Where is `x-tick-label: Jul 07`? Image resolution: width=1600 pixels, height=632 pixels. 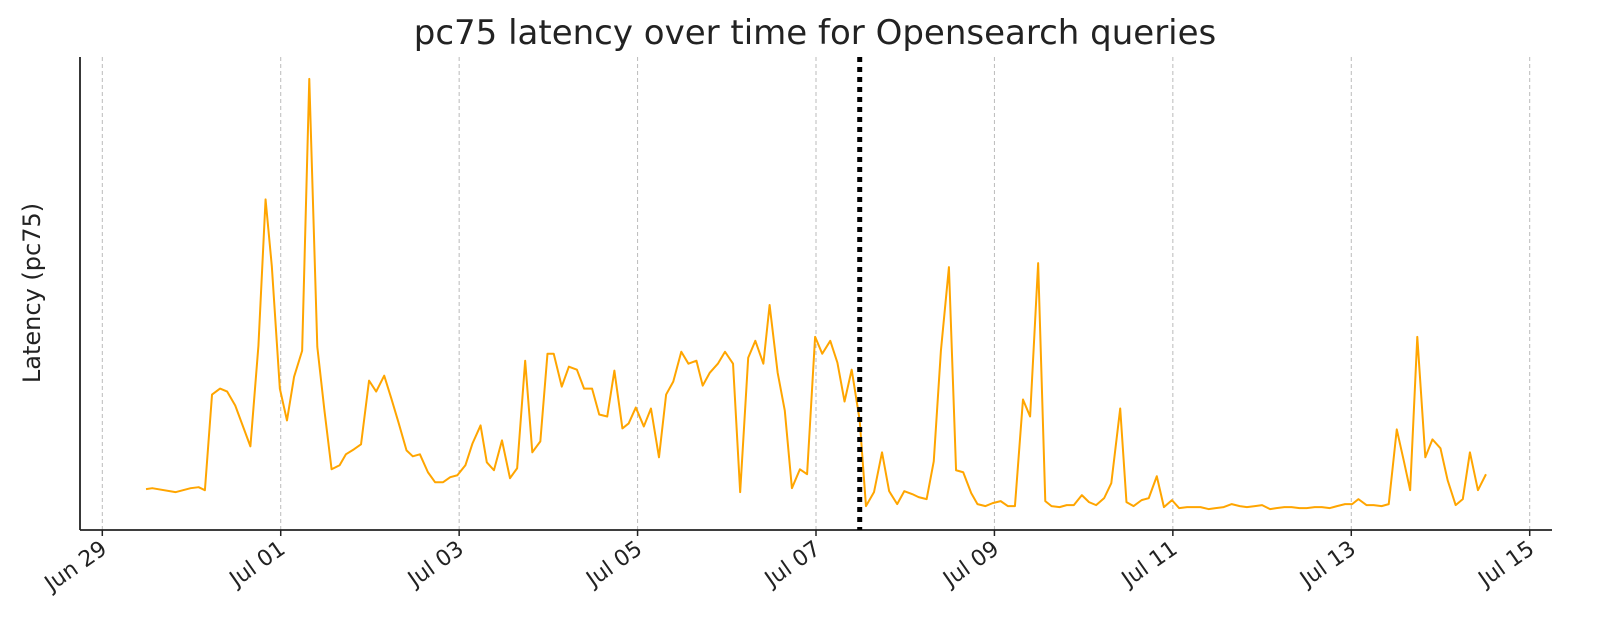
x-tick-label: Jul 07 is located at coordinates (792, 564).